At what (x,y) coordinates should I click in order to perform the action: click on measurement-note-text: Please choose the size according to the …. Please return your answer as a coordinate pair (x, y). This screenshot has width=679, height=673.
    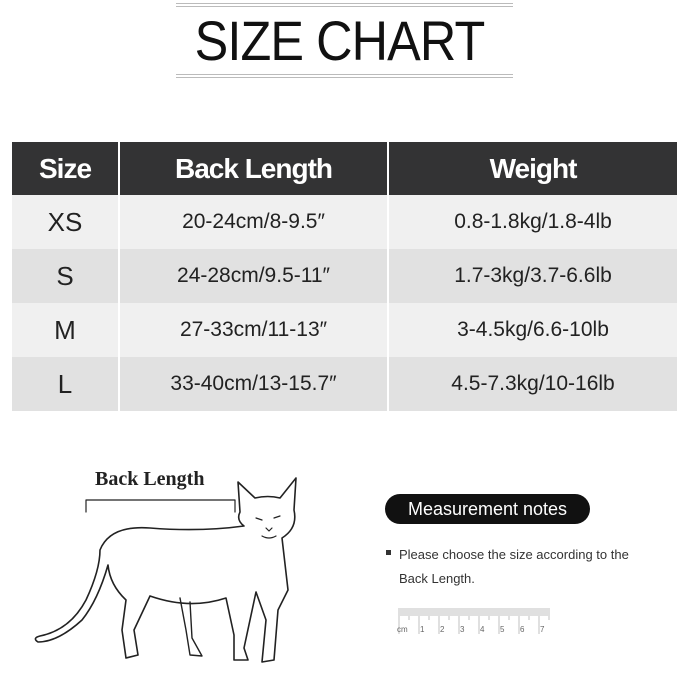
    Looking at the image, I should click on (514, 566).